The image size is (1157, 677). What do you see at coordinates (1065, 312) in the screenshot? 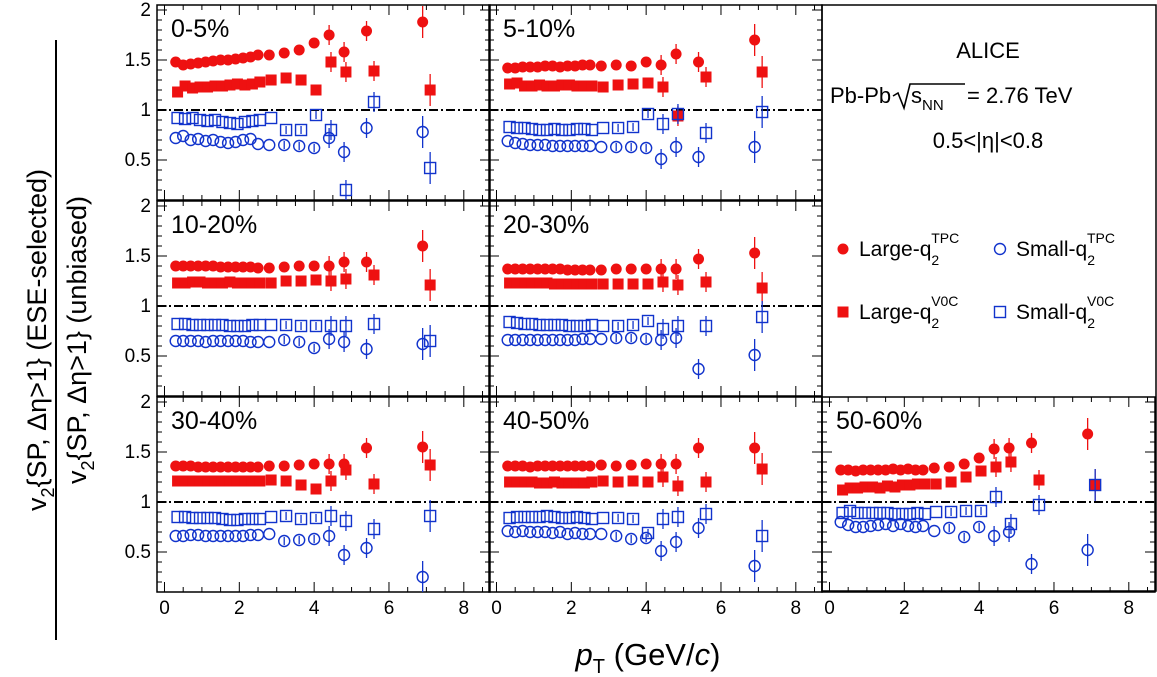
I see `legend-label: Small-q2V0C` at bounding box center [1065, 312].